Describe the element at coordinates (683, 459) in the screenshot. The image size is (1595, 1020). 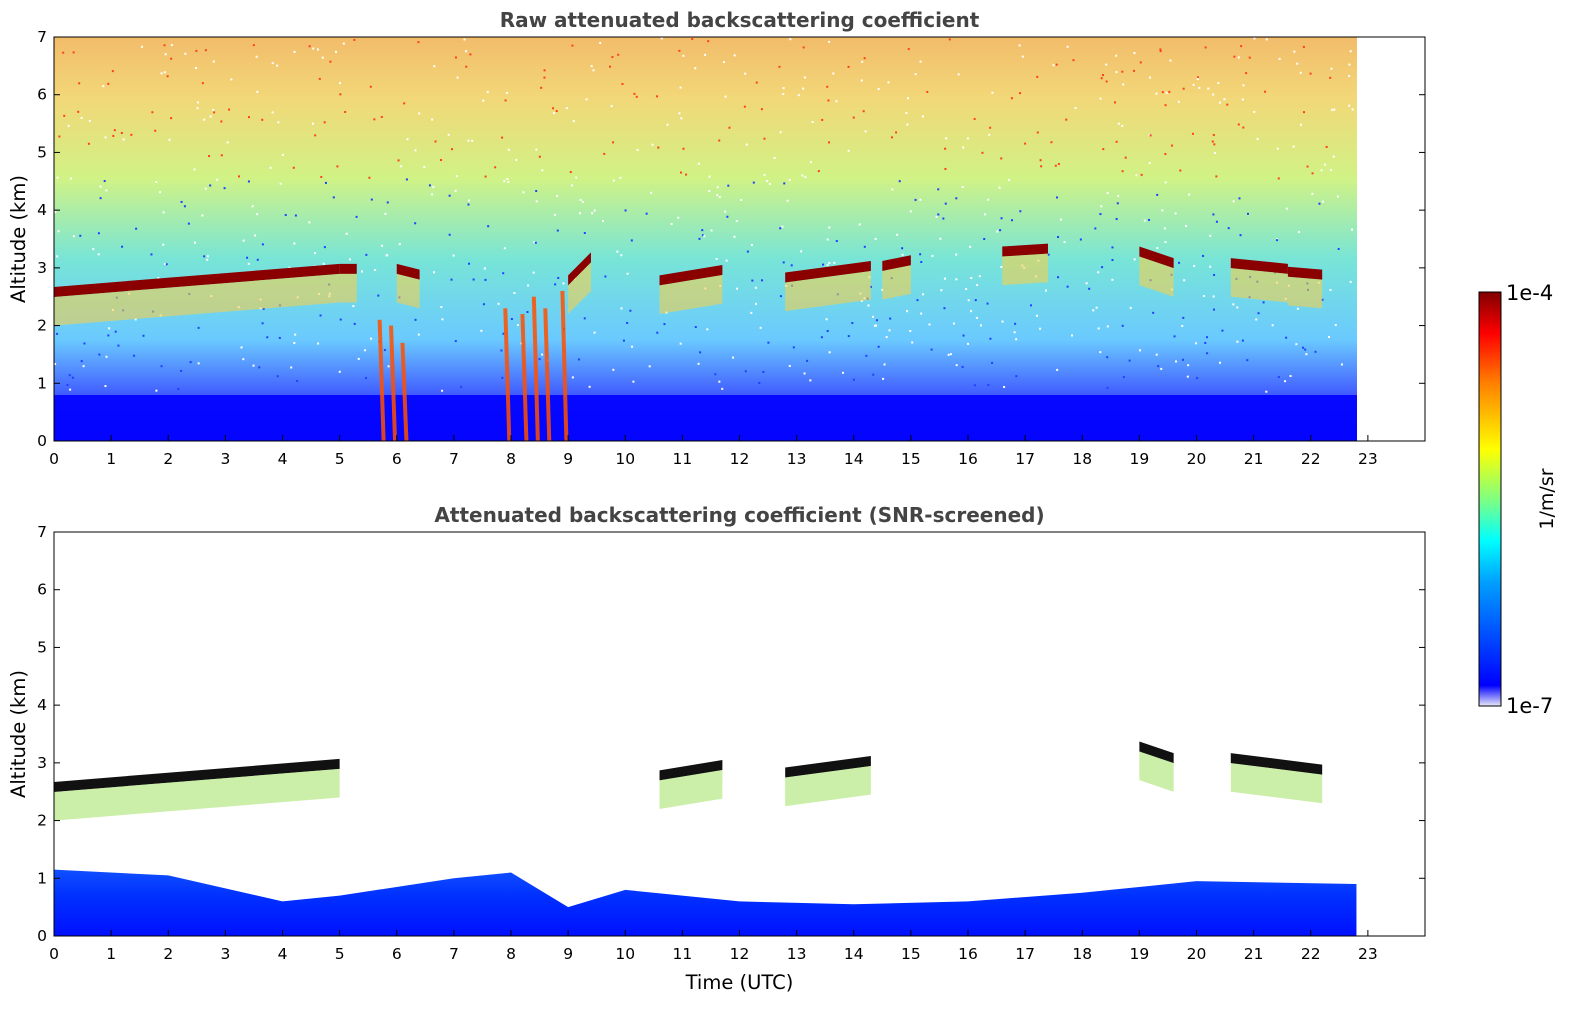
I see `x-tick-label: 11` at that location.